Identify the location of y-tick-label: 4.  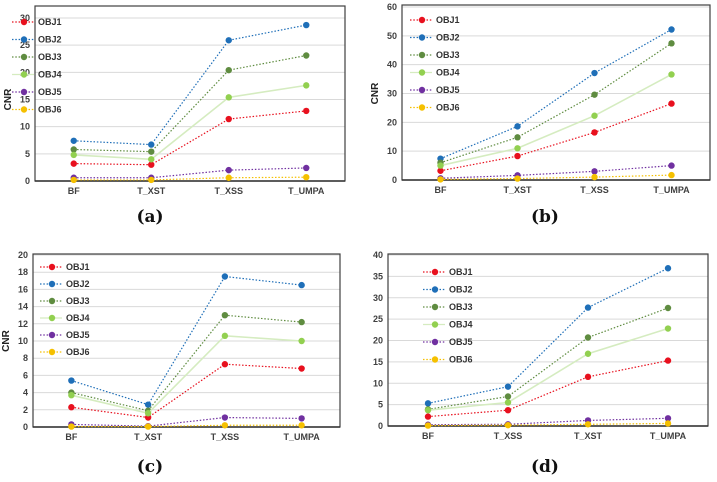
(25, 393).